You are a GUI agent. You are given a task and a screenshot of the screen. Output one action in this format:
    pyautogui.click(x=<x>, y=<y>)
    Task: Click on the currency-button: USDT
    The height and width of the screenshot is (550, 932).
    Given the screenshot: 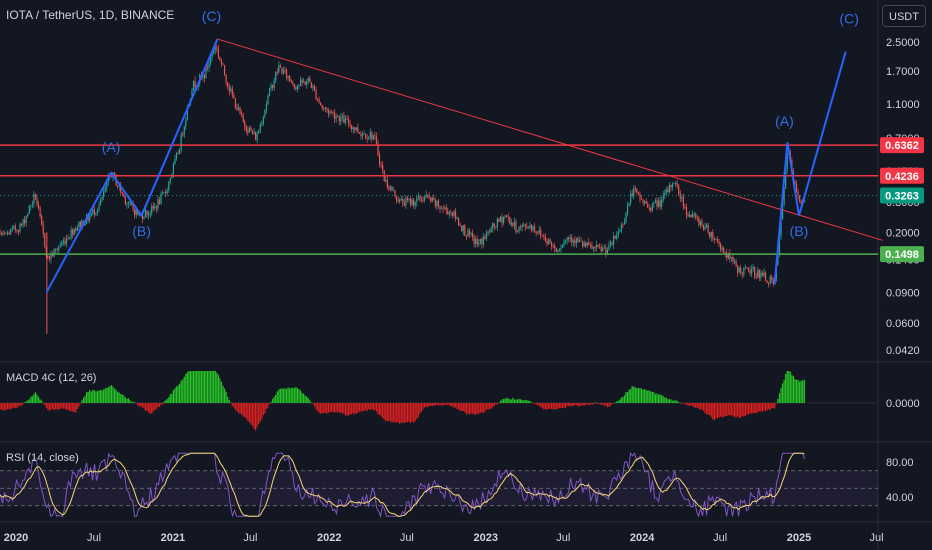 What is the action you would take?
    pyautogui.click(x=904, y=16)
    